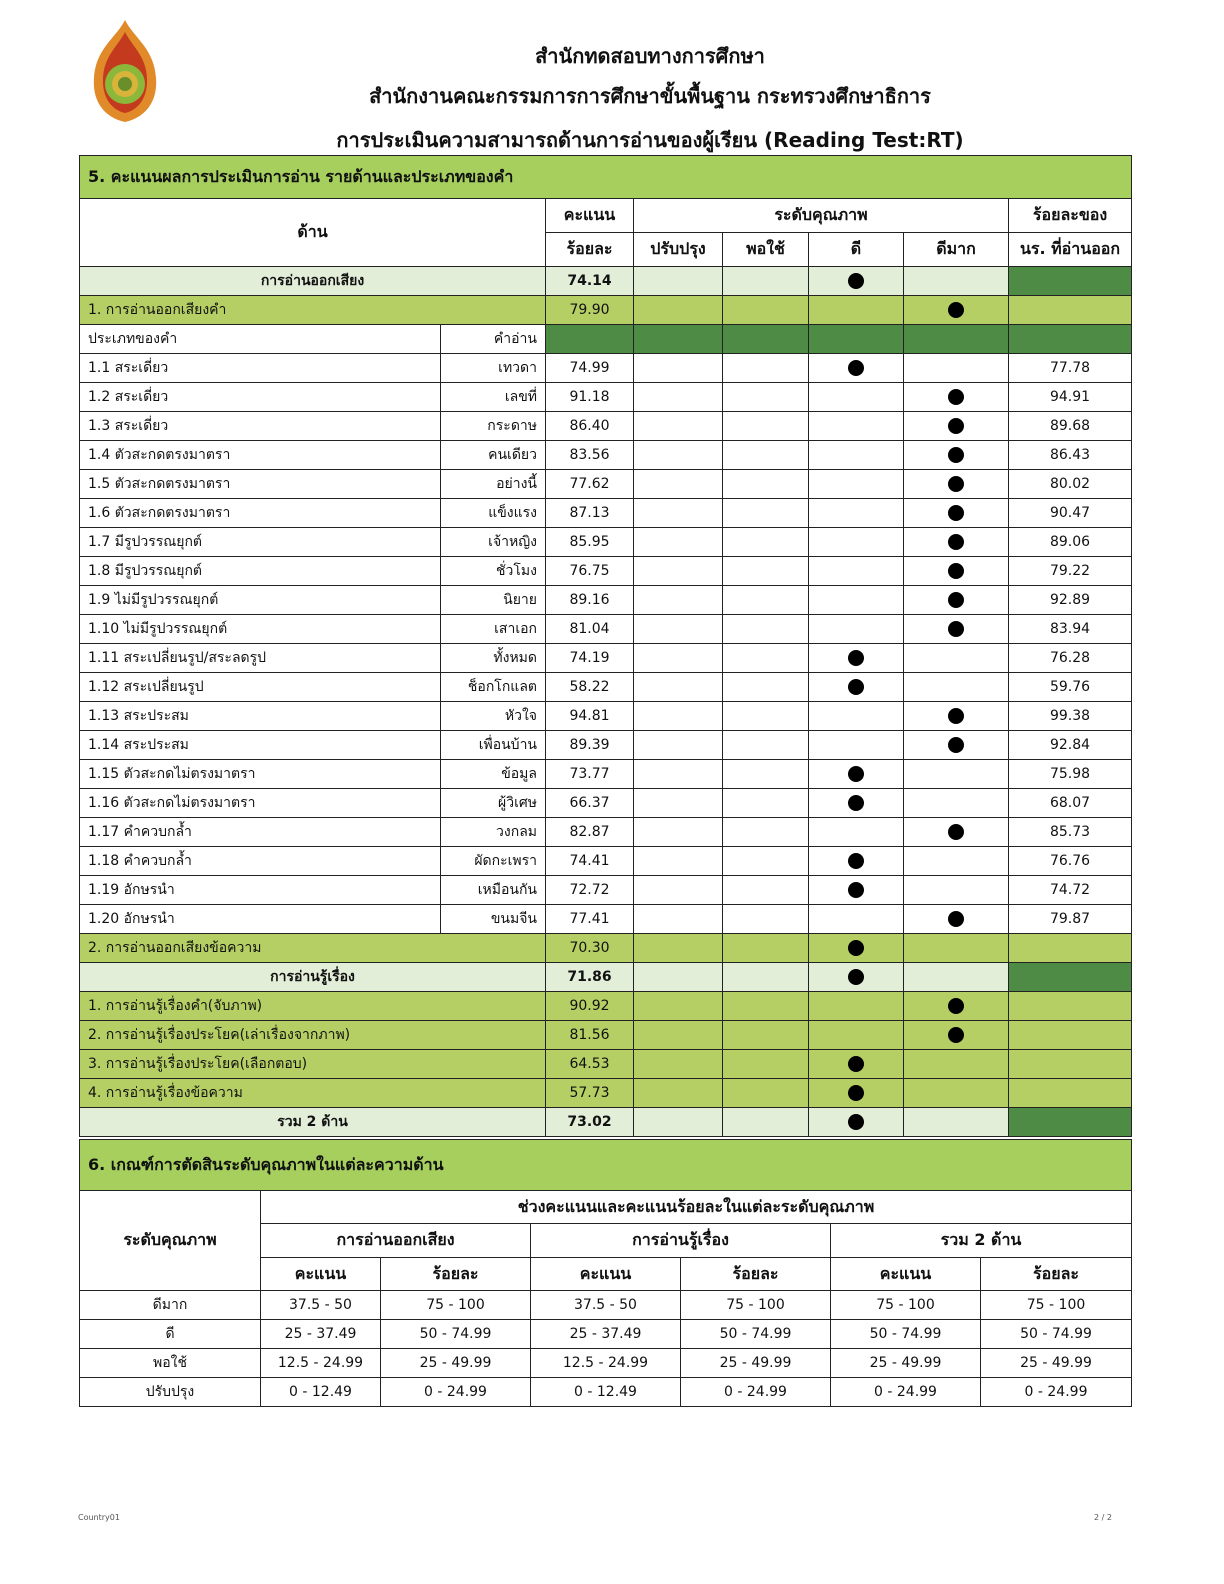 The height and width of the screenshot is (1584, 1224). I want to click on score-header: คะแนน, so click(589, 215).